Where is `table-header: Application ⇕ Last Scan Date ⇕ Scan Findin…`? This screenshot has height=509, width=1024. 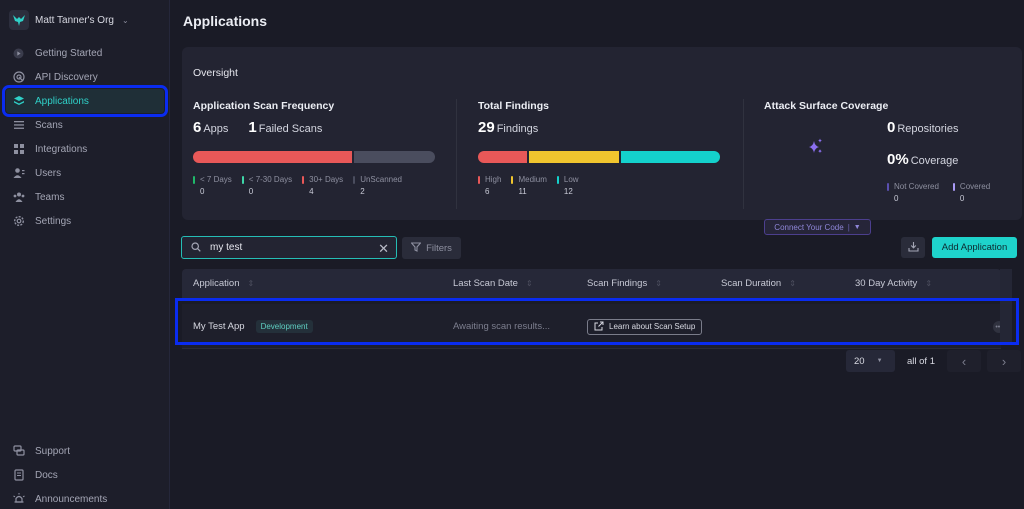 table-header: Application ⇕ Last Scan Date ⇕ Scan Findin… is located at coordinates (591, 283).